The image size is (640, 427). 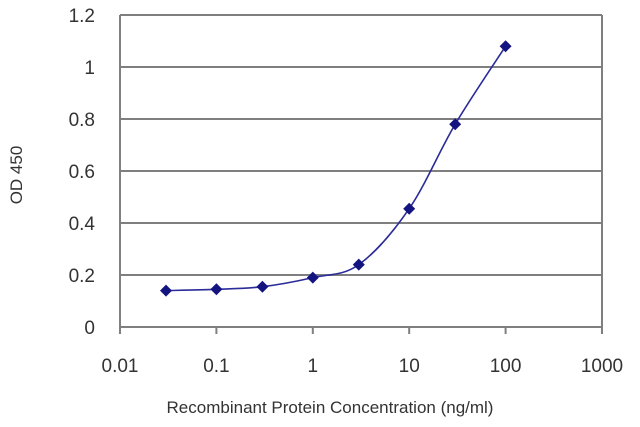 What do you see at coordinates (120, 366) in the screenshot?
I see `x-tick-label: 0.01` at bounding box center [120, 366].